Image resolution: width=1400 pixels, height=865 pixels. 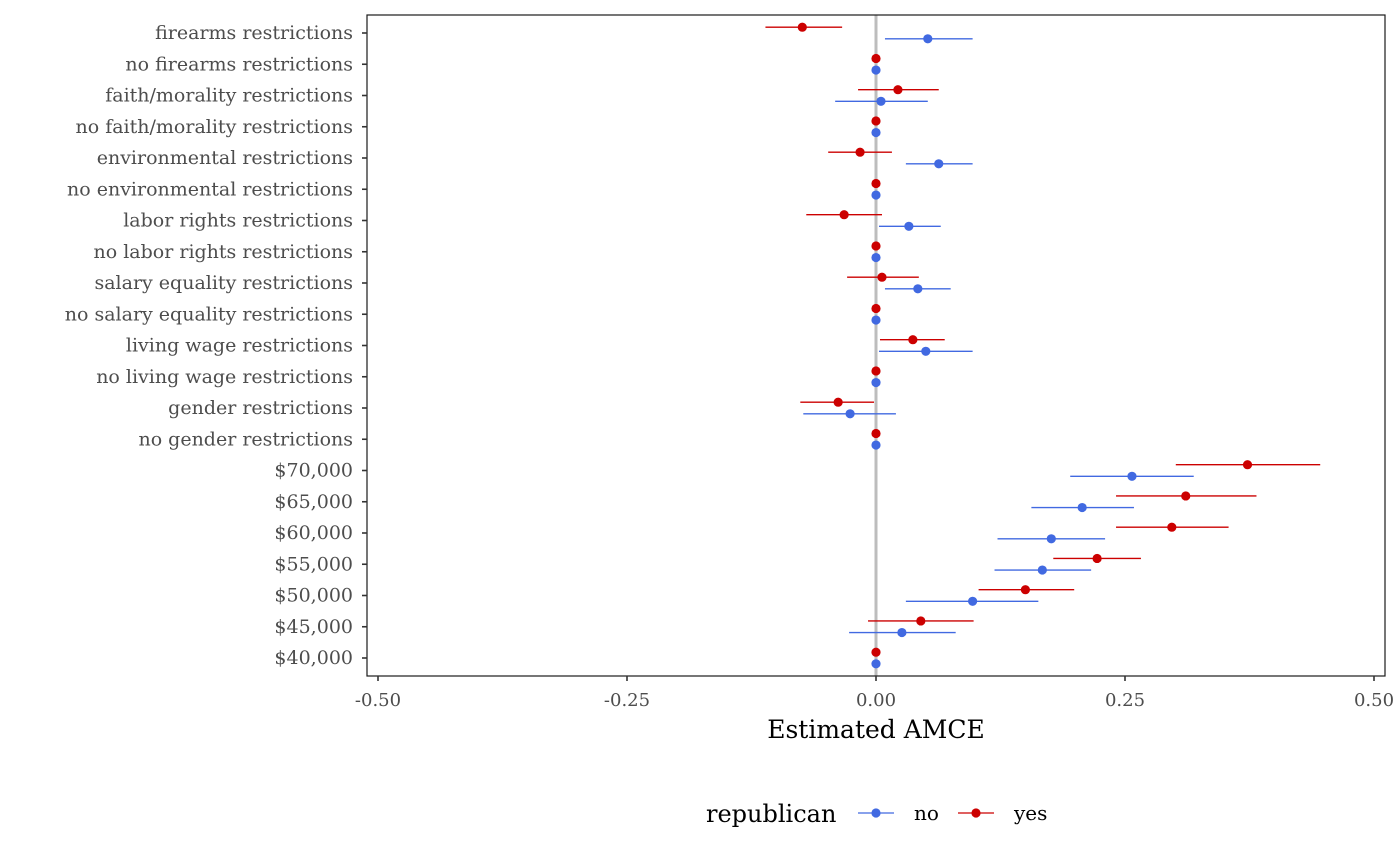 I want to click on point-no-no-salary-equality-restrictions, so click(x=876, y=320).